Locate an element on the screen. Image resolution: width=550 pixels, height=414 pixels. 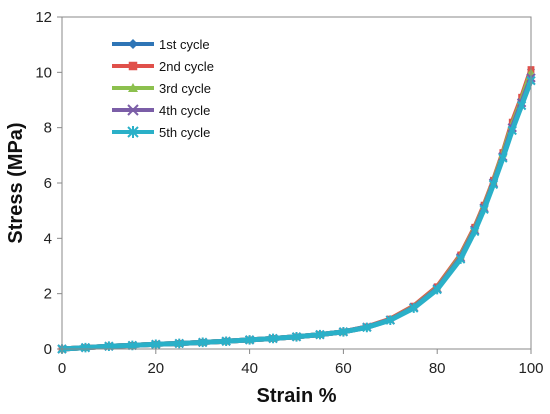
y-tick-label: 6 is located at coordinates (48, 183).